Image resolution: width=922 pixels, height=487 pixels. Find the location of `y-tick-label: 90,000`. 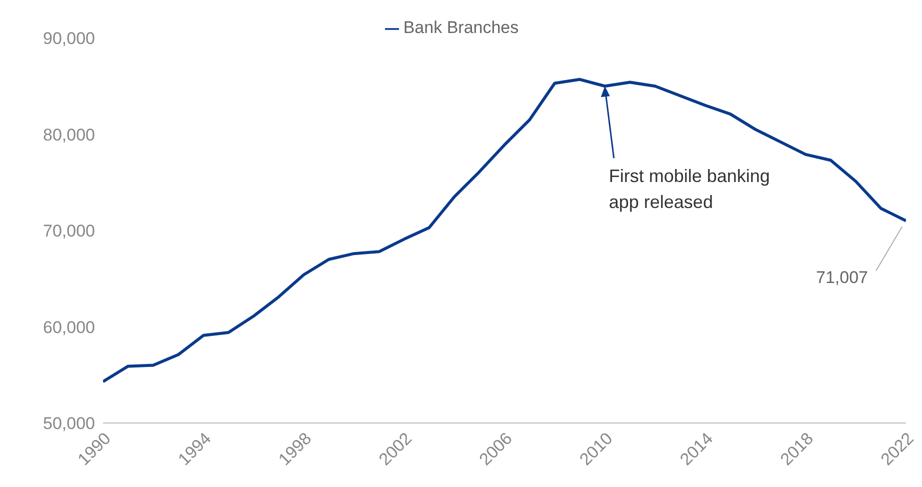

y-tick-label: 90,000 is located at coordinates (69, 38).